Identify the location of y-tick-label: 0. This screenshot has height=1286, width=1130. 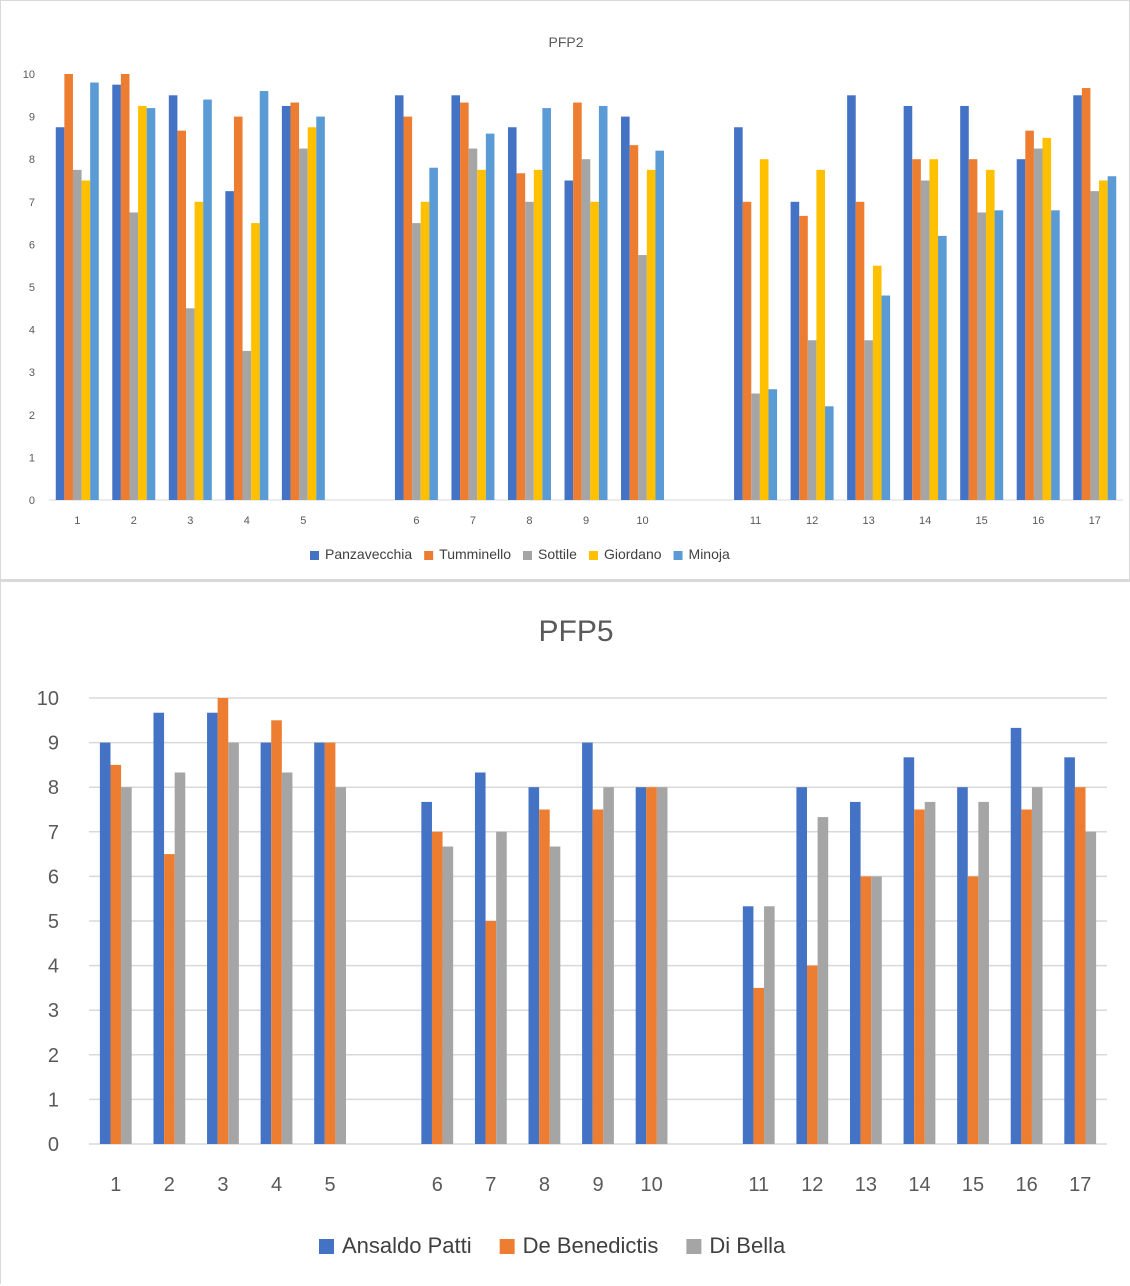
(53, 1145).